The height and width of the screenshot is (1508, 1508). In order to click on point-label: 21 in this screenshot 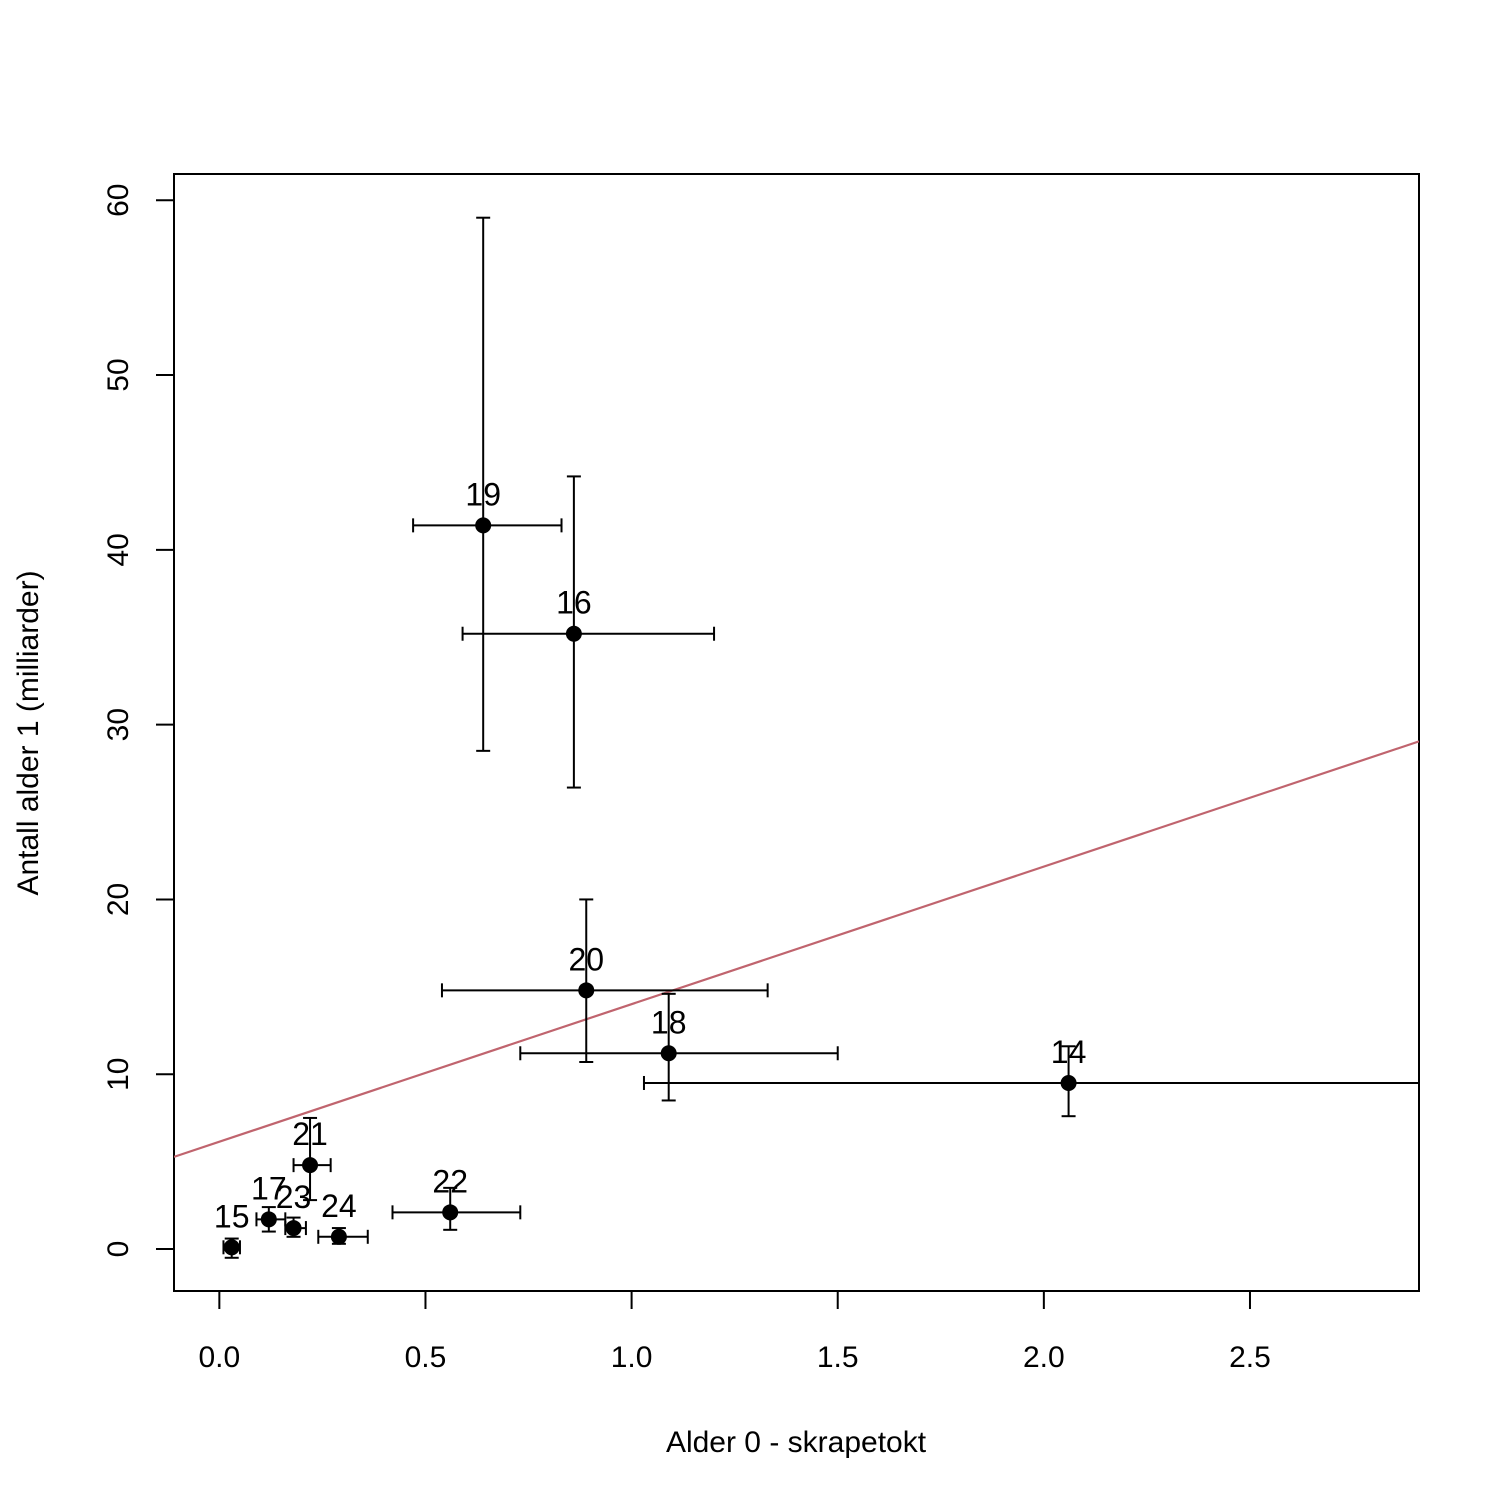, I will do `click(310, 1134)`.